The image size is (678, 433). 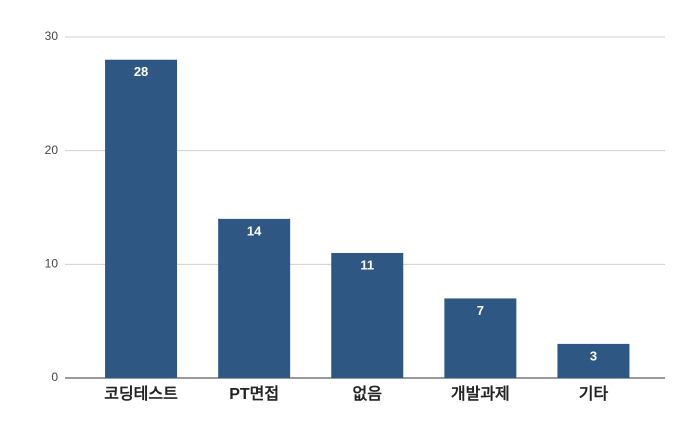 What do you see at coordinates (52, 150) in the screenshot?
I see `y-tick-label: 20` at bounding box center [52, 150].